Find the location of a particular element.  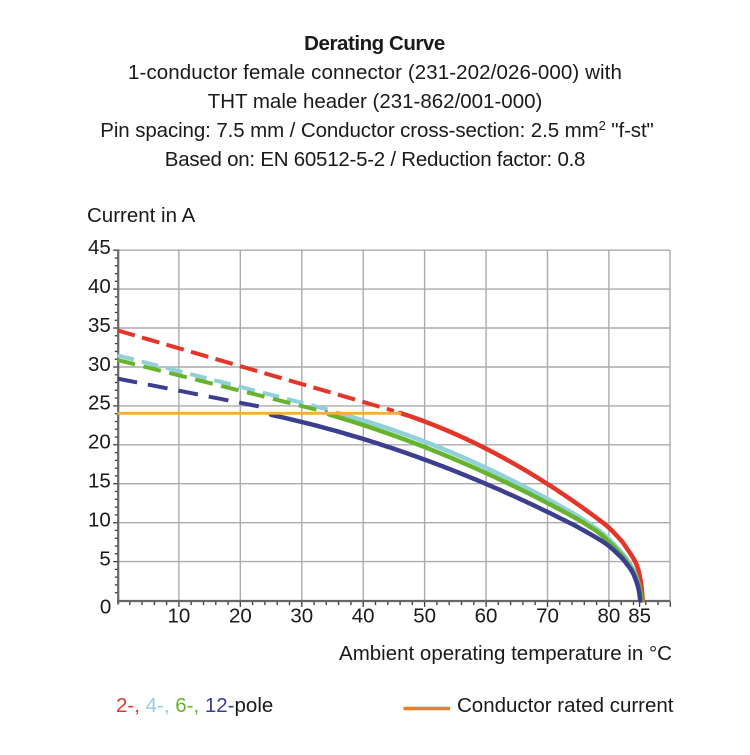

svg-text:Ambient operating temperature: Ambient operating temperature in °C is located at coordinates (505, 653).